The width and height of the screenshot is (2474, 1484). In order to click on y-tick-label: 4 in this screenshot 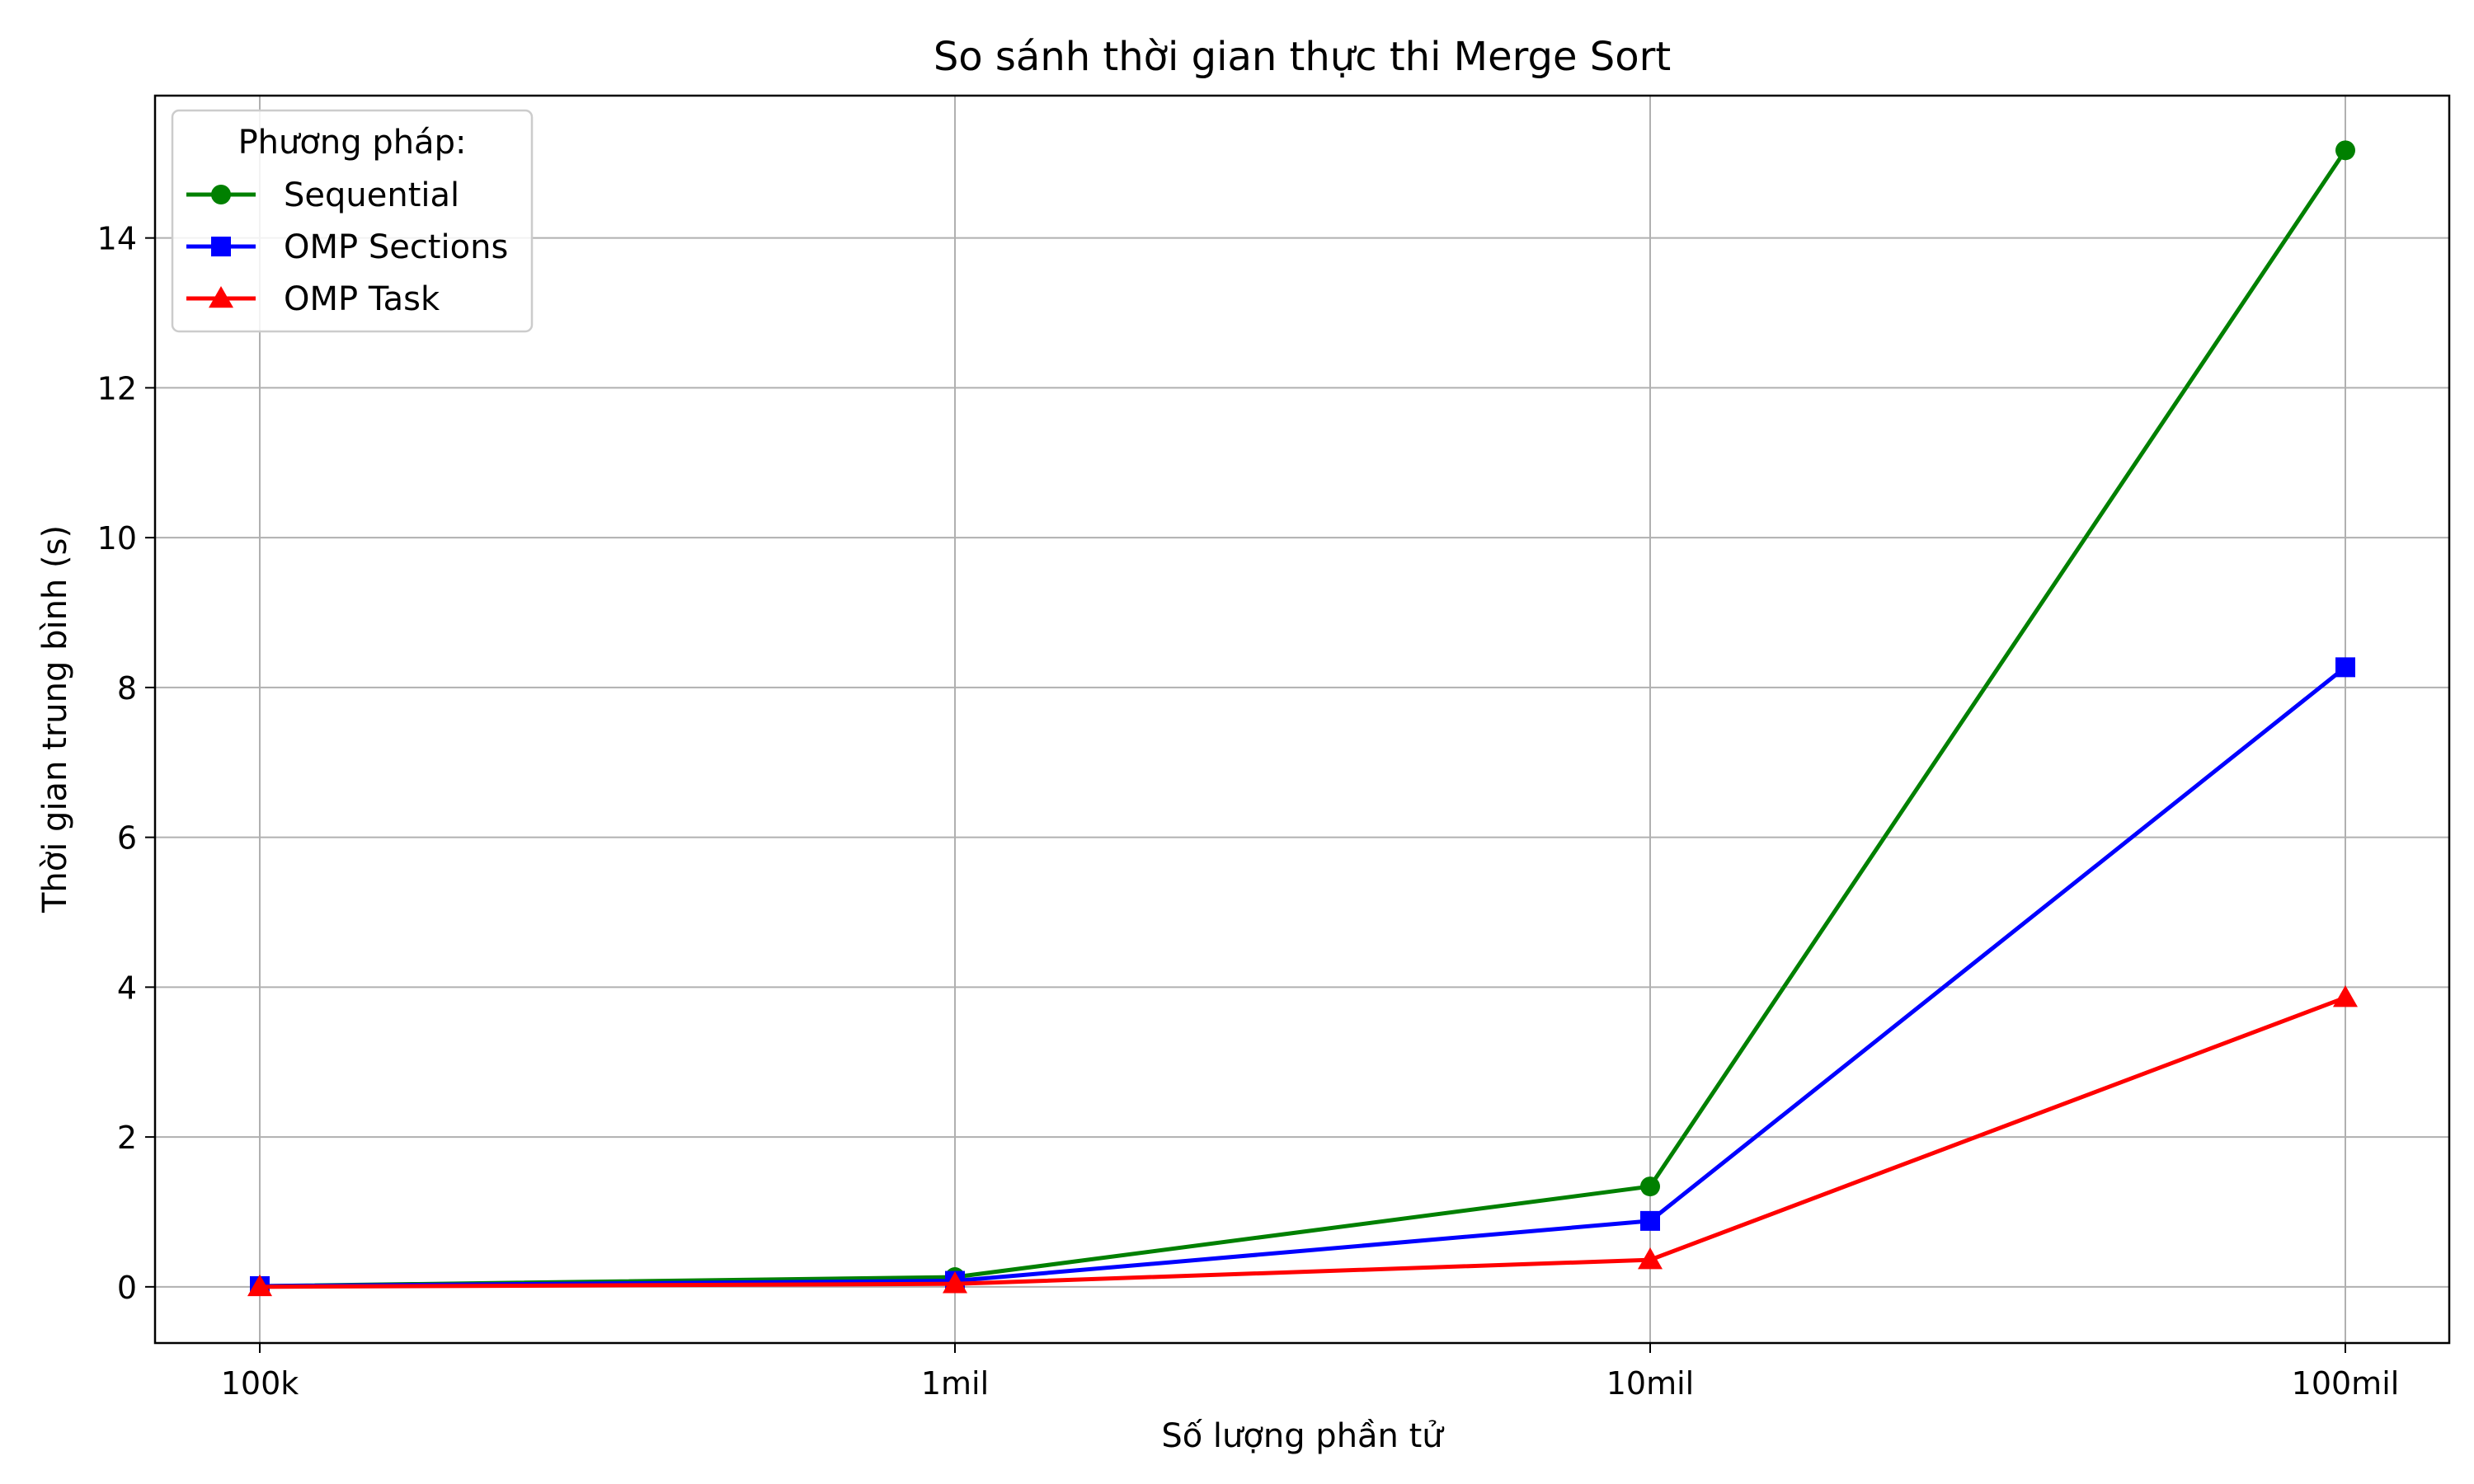, I will do `click(127, 988)`.